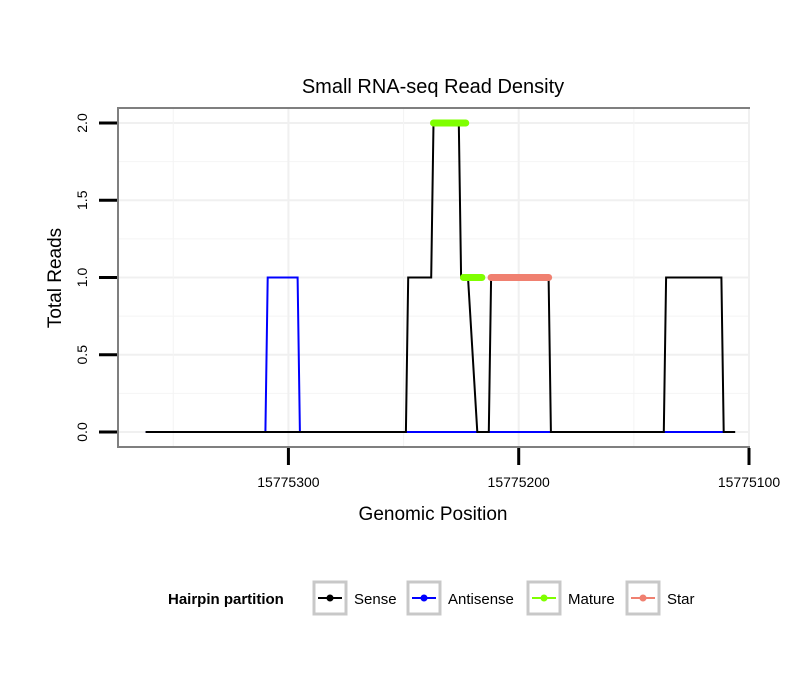  Describe the element at coordinates (433, 87) in the screenshot. I see `chart-title: Small RNA-seq Read Density` at that location.